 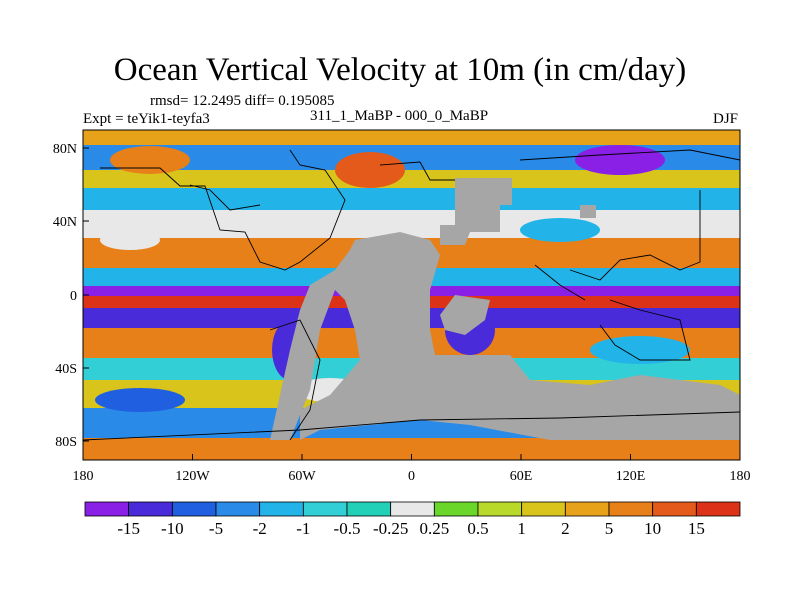 What do you see at coordinates (411, 476) in the screenshot?
I see `lon-tick-label: 0` at bounding box center [411, 476].